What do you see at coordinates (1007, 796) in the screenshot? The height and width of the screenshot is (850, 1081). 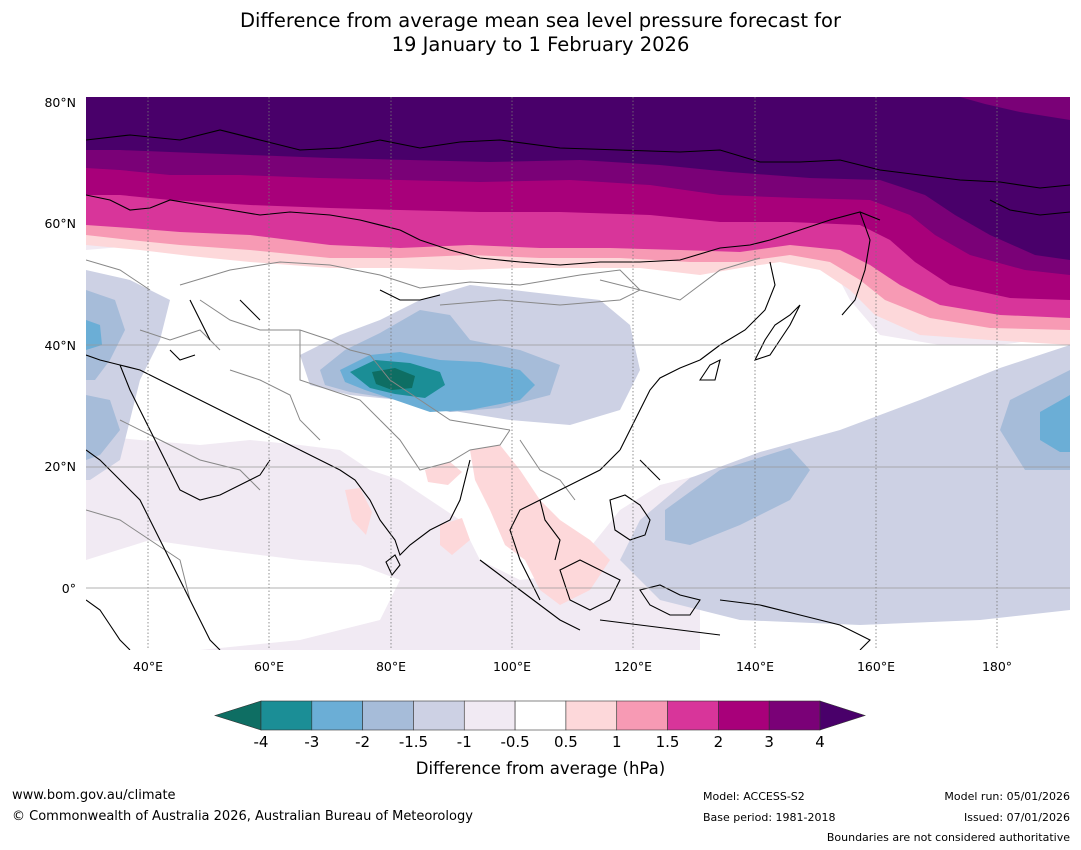 I see `footer-model-run: Model run: 05/01/2026` at bounding box center [1007, 796].